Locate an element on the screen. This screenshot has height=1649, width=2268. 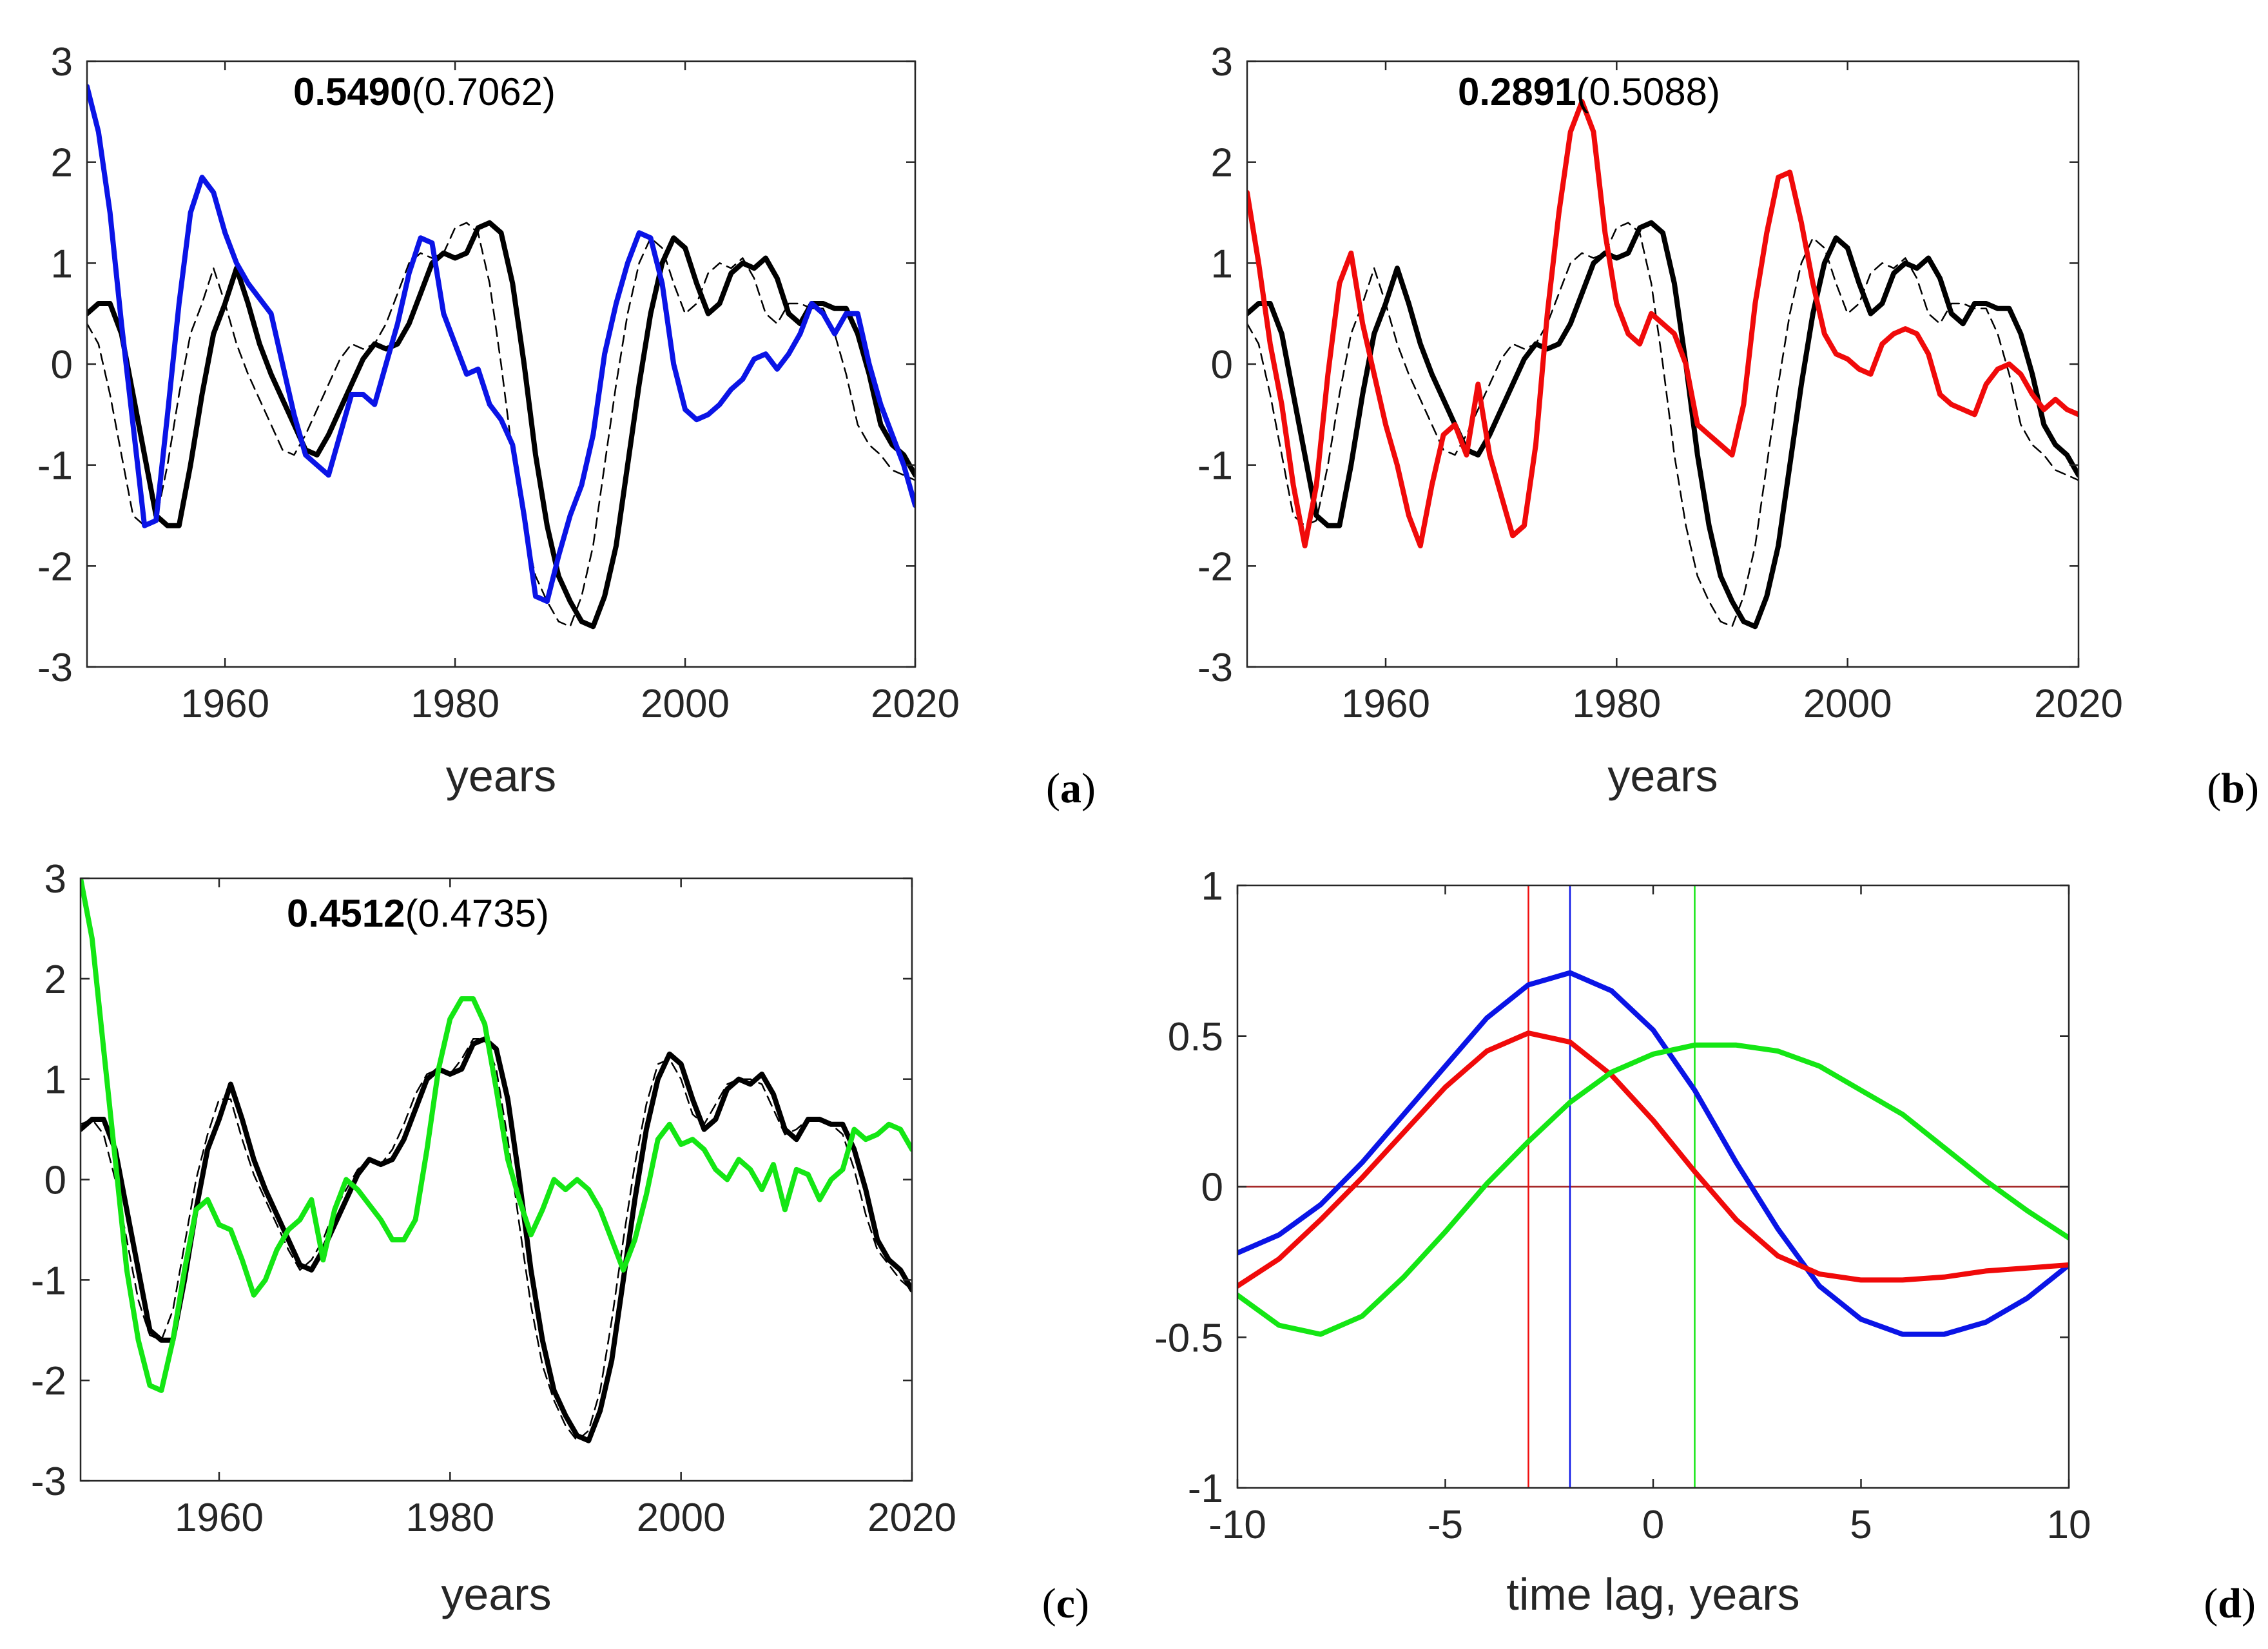
panel-c-series-green is located at coordinates (497, 1135).